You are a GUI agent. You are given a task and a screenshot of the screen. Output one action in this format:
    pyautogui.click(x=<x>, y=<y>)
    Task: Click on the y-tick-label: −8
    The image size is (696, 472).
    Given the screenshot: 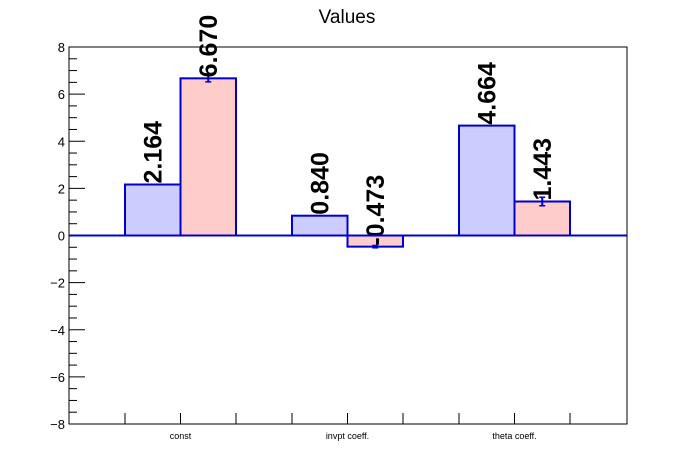 What is the action you would take?
    pyautogui.click(x=57, y=424)
    